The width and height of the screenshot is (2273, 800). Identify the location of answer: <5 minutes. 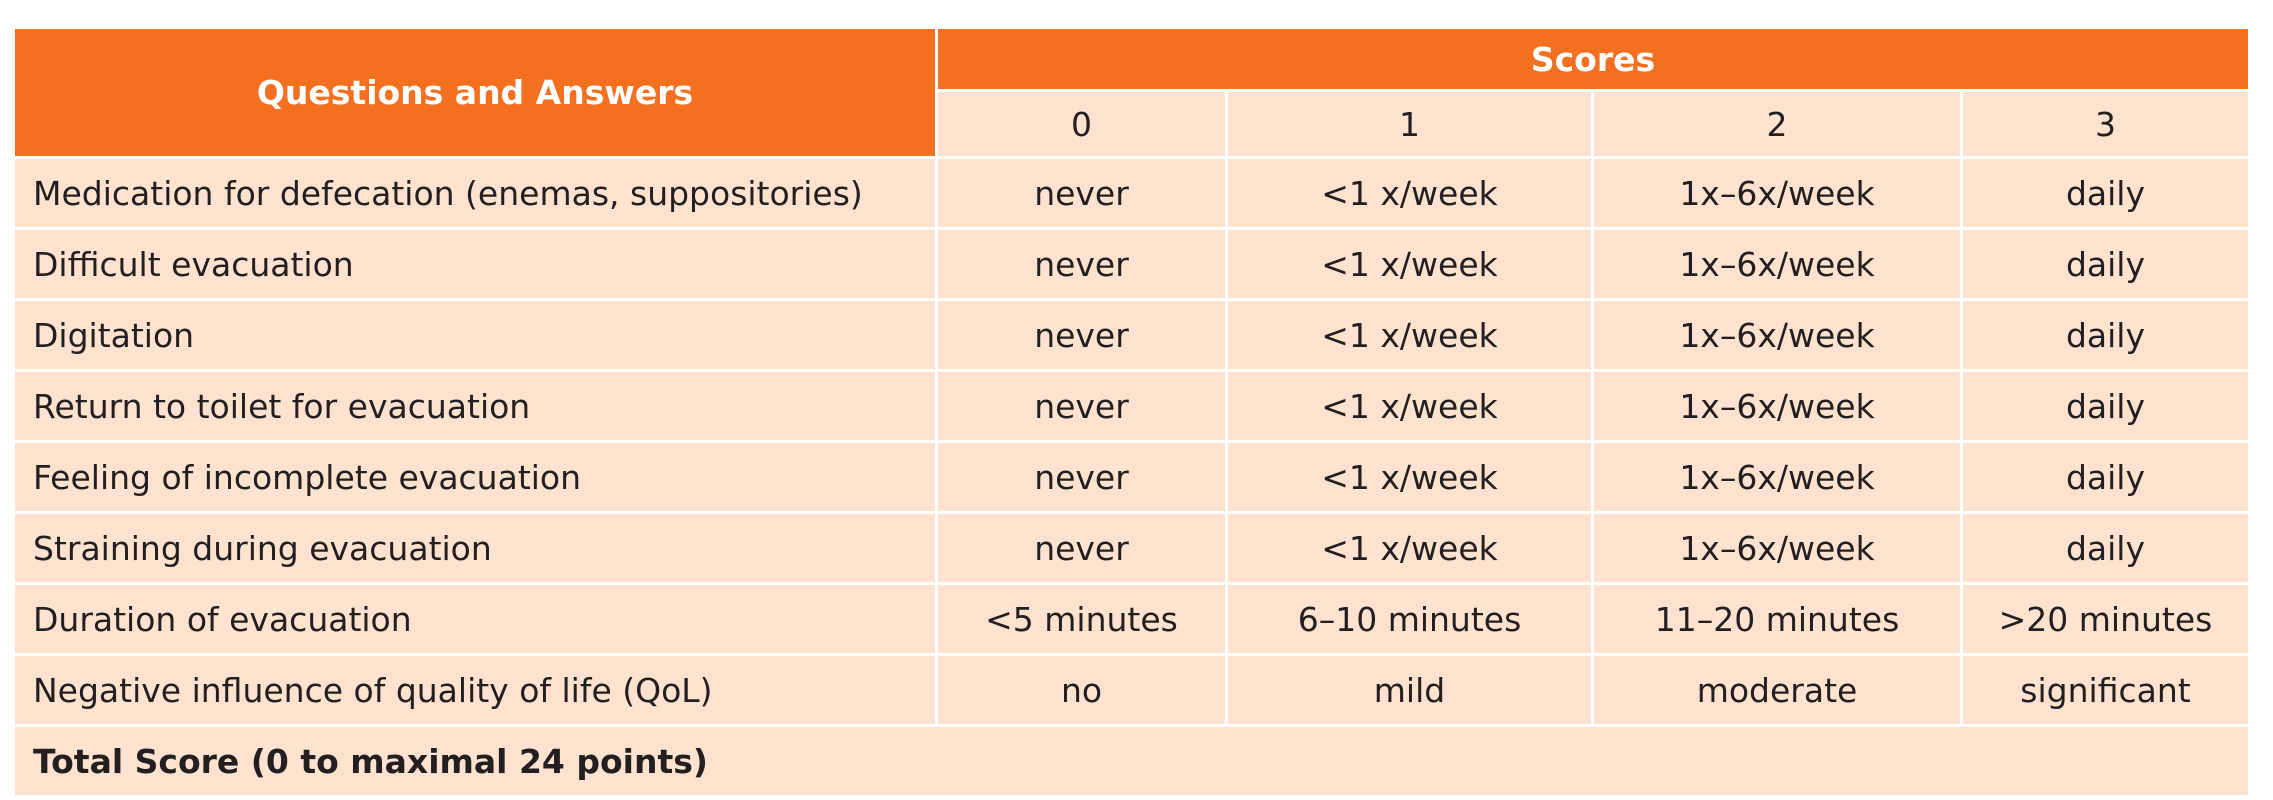
(1081, 619).